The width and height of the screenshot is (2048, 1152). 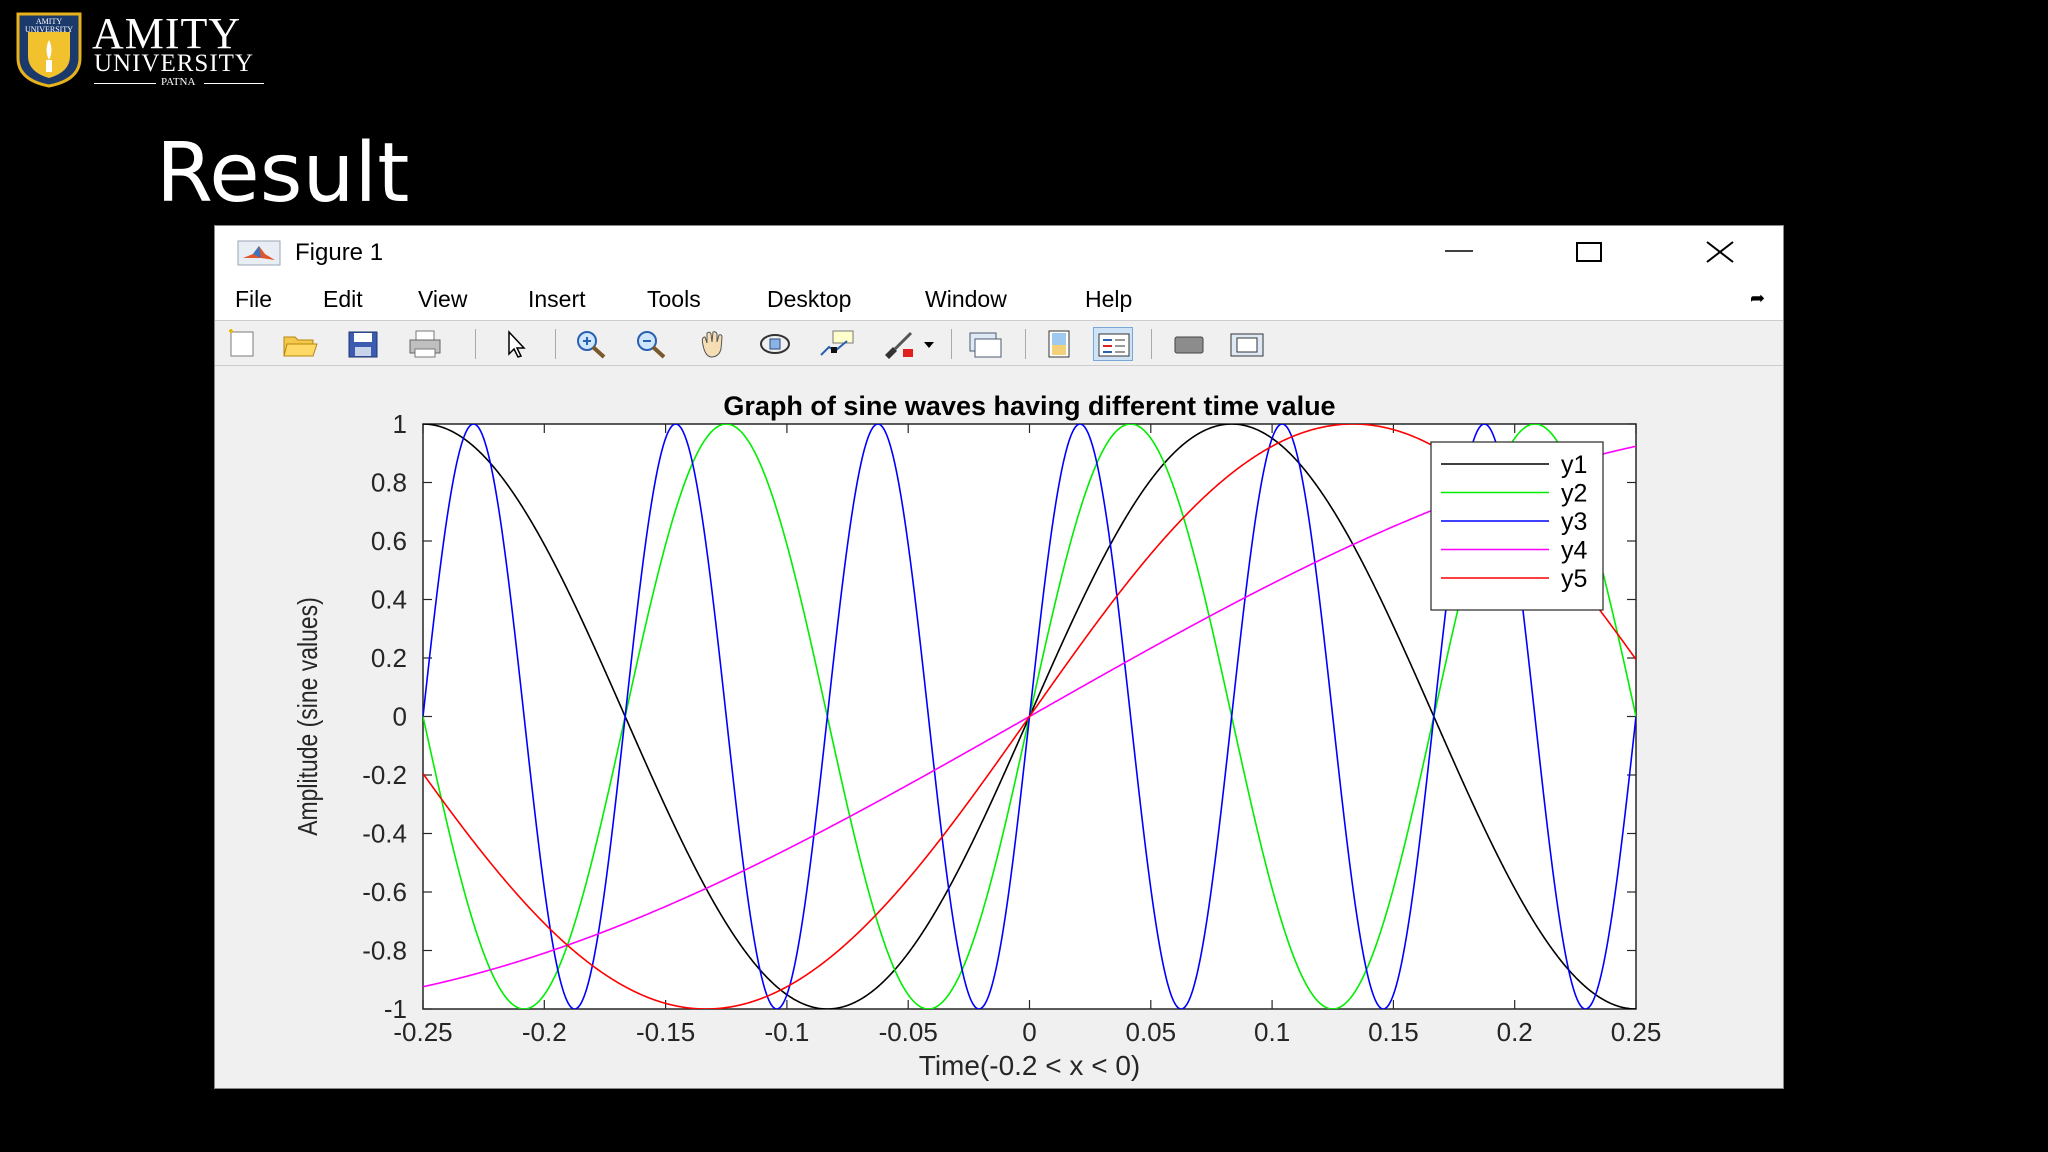 I want to click on hide-plot-tools-icon, so click(x=1189, y=345).